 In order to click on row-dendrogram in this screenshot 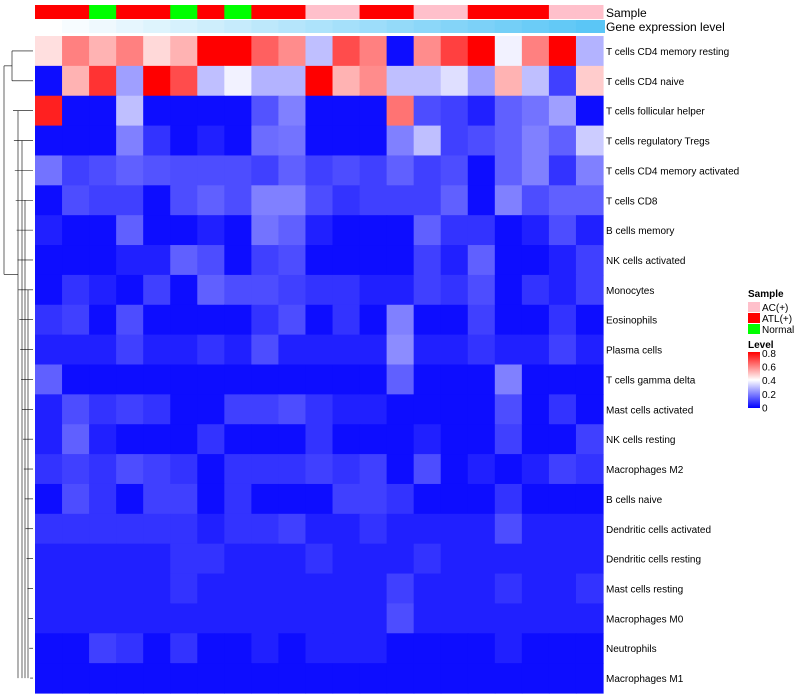, I will do `click(18, 364)`.